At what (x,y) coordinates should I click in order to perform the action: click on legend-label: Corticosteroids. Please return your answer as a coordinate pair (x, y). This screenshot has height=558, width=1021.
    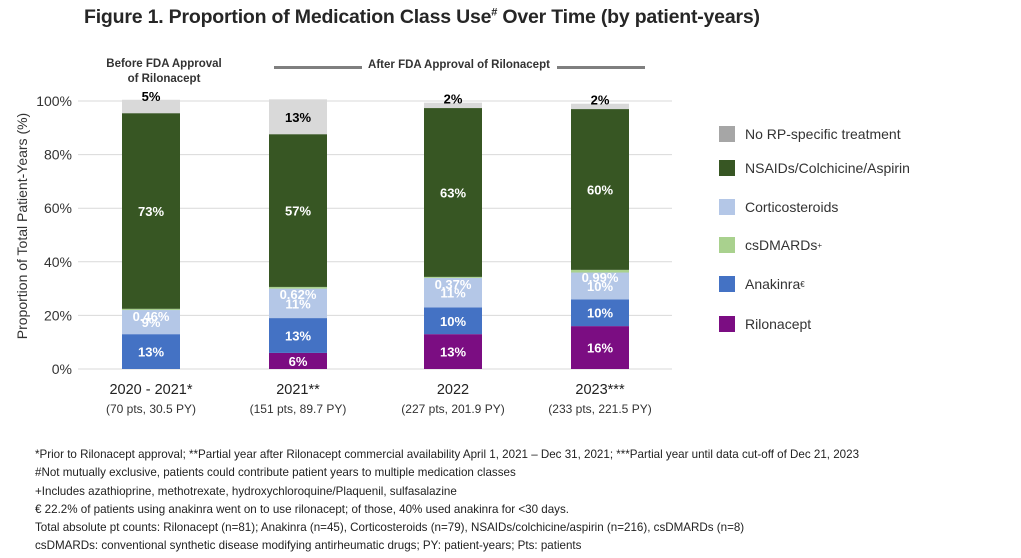
    Looking at the image, I should click on (792, 207).